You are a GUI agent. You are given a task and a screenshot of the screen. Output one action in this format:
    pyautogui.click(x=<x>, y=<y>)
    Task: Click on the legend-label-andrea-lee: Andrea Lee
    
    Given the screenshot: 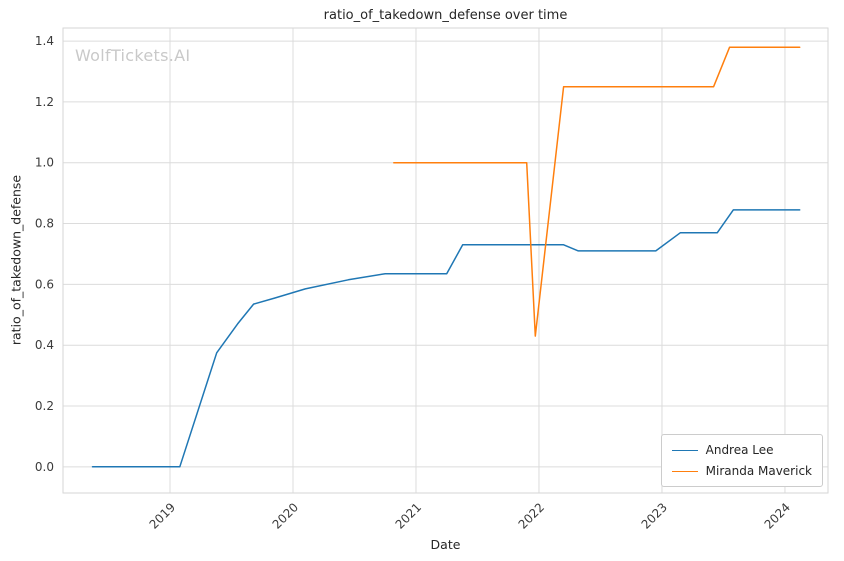 What is the action you would take?
    pyautogui.click(x=739, y=450)
    